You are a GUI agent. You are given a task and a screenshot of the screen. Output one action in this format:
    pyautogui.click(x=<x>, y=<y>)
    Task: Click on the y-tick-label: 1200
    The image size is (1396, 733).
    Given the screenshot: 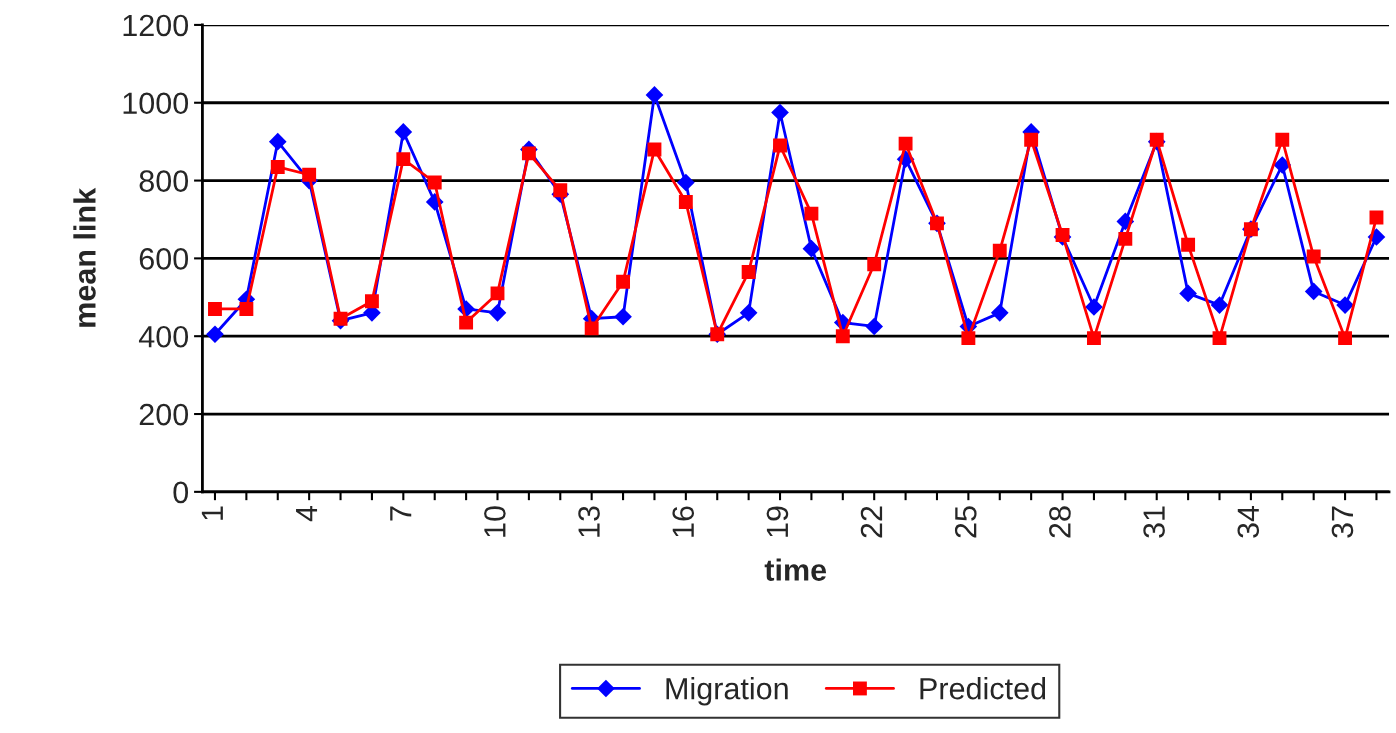 What is the action you would take?
    pyautogui.click(x=156, y=25)
    